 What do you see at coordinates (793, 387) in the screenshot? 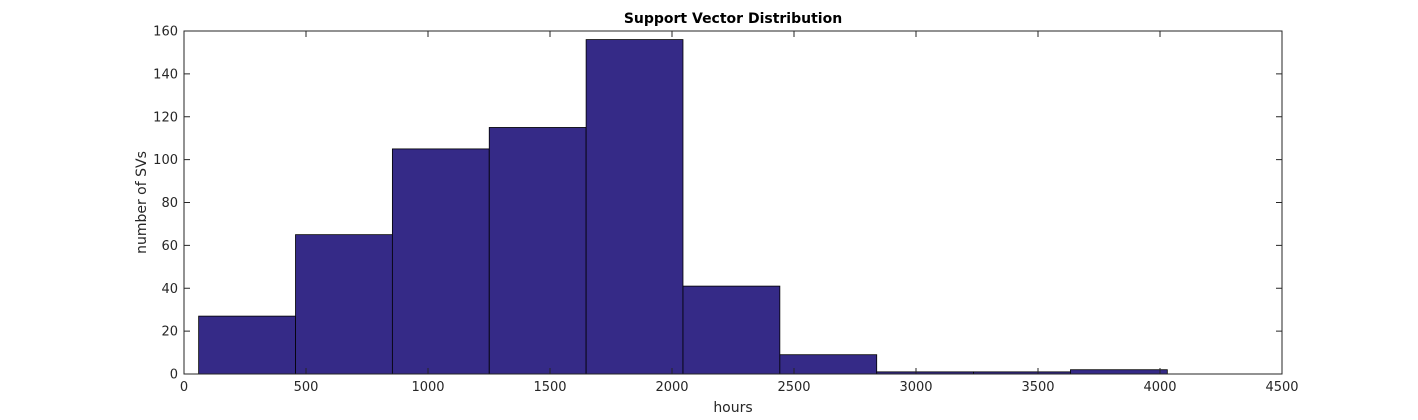
I see `x-tick-label: 2500` at bounding box center [793, 387].